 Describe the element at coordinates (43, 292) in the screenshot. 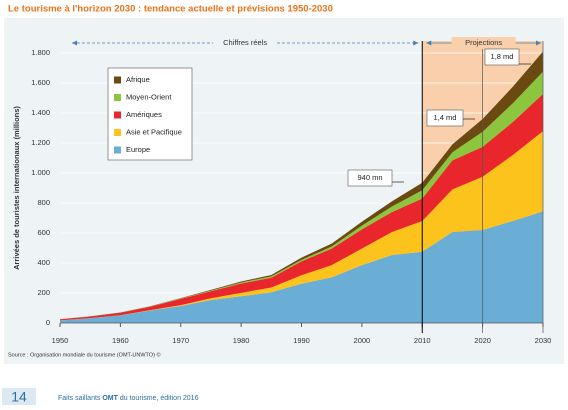

I see `y-tick-label: 200` at that location.